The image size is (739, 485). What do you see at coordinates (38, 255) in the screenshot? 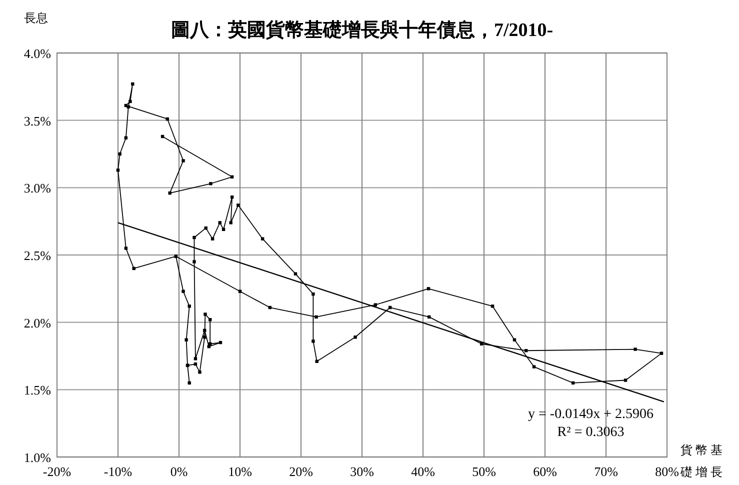
I see `y-tick-label: 2.5%` at bounding box center [38, 255].